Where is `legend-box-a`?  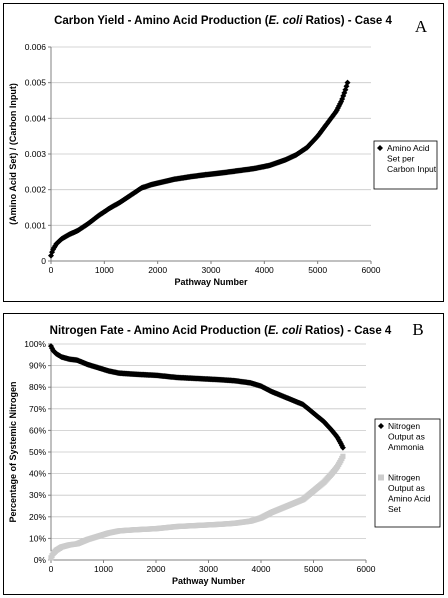 legend-box-a is located at coordinates (405, 165).